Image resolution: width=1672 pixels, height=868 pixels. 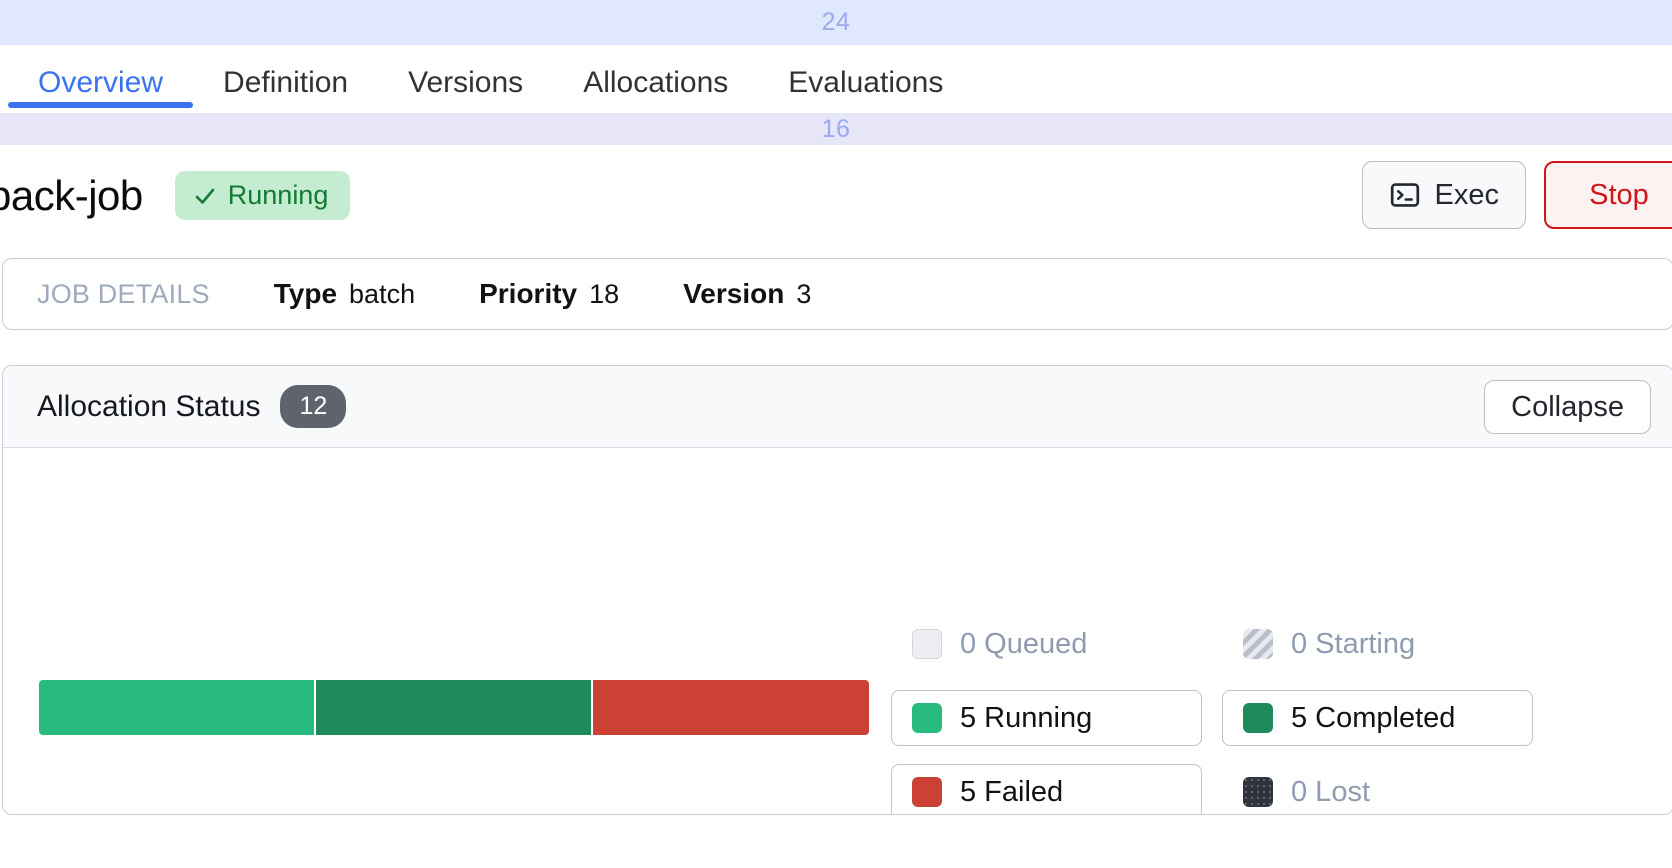 I want to click on check-icon, so click(x=205, y=196).